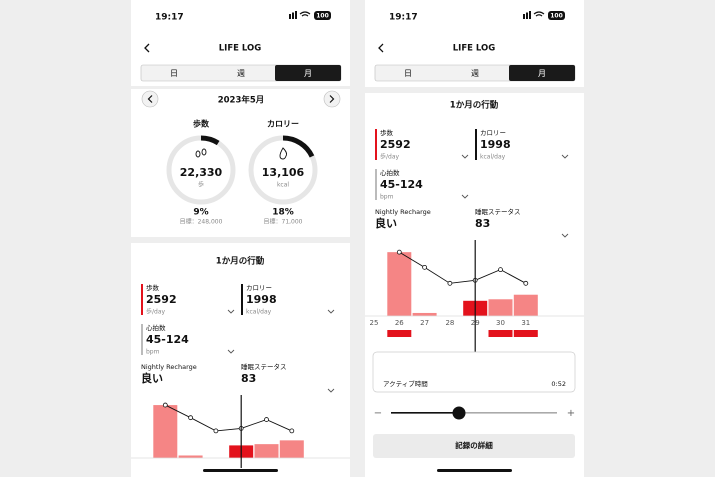 Image resolution: width=715 pixels, height=477 pixels. Describe the element at coordinates (201, 124) in the screenshot. I see `ring-title: 歩数` at that location.